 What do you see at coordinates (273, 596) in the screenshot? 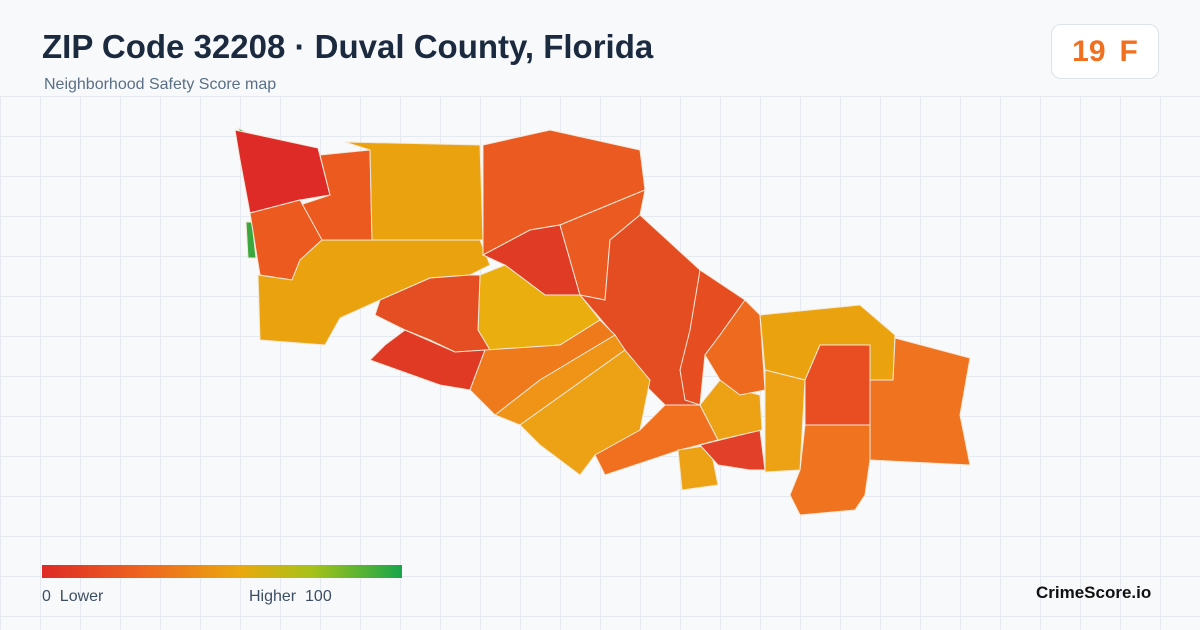
I see `legend-max-label: Higher` at bounding box center [273, 596].